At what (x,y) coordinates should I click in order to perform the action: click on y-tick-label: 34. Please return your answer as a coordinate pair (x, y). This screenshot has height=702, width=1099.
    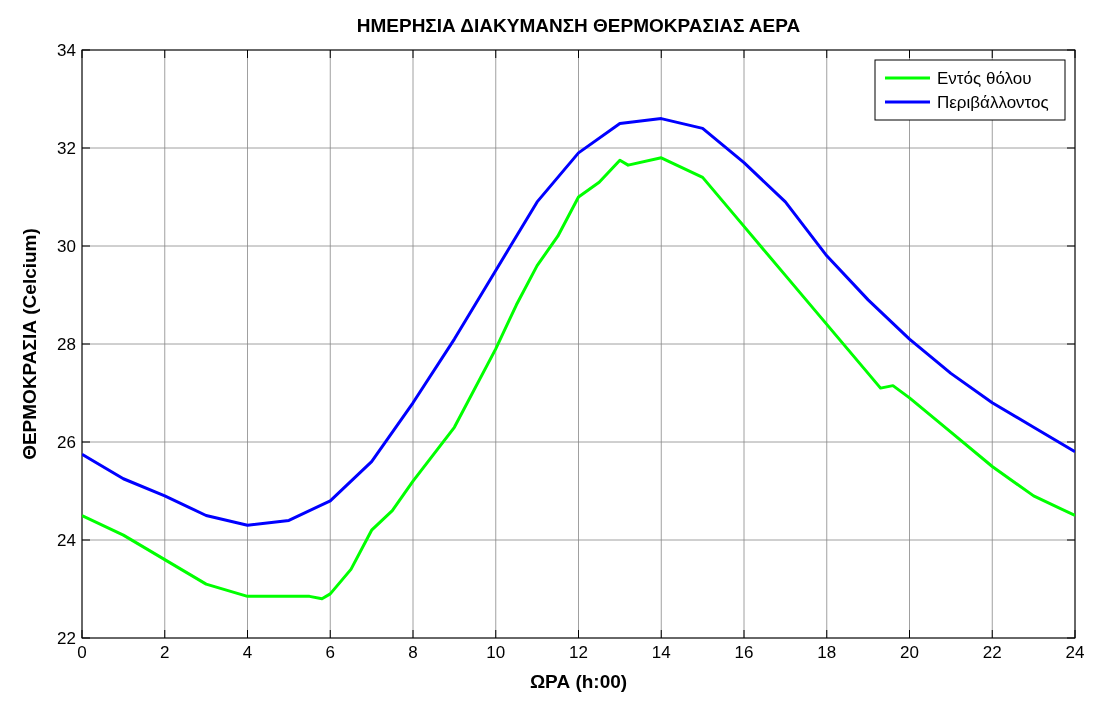
    Looking at the image, I should click on (66, 50).